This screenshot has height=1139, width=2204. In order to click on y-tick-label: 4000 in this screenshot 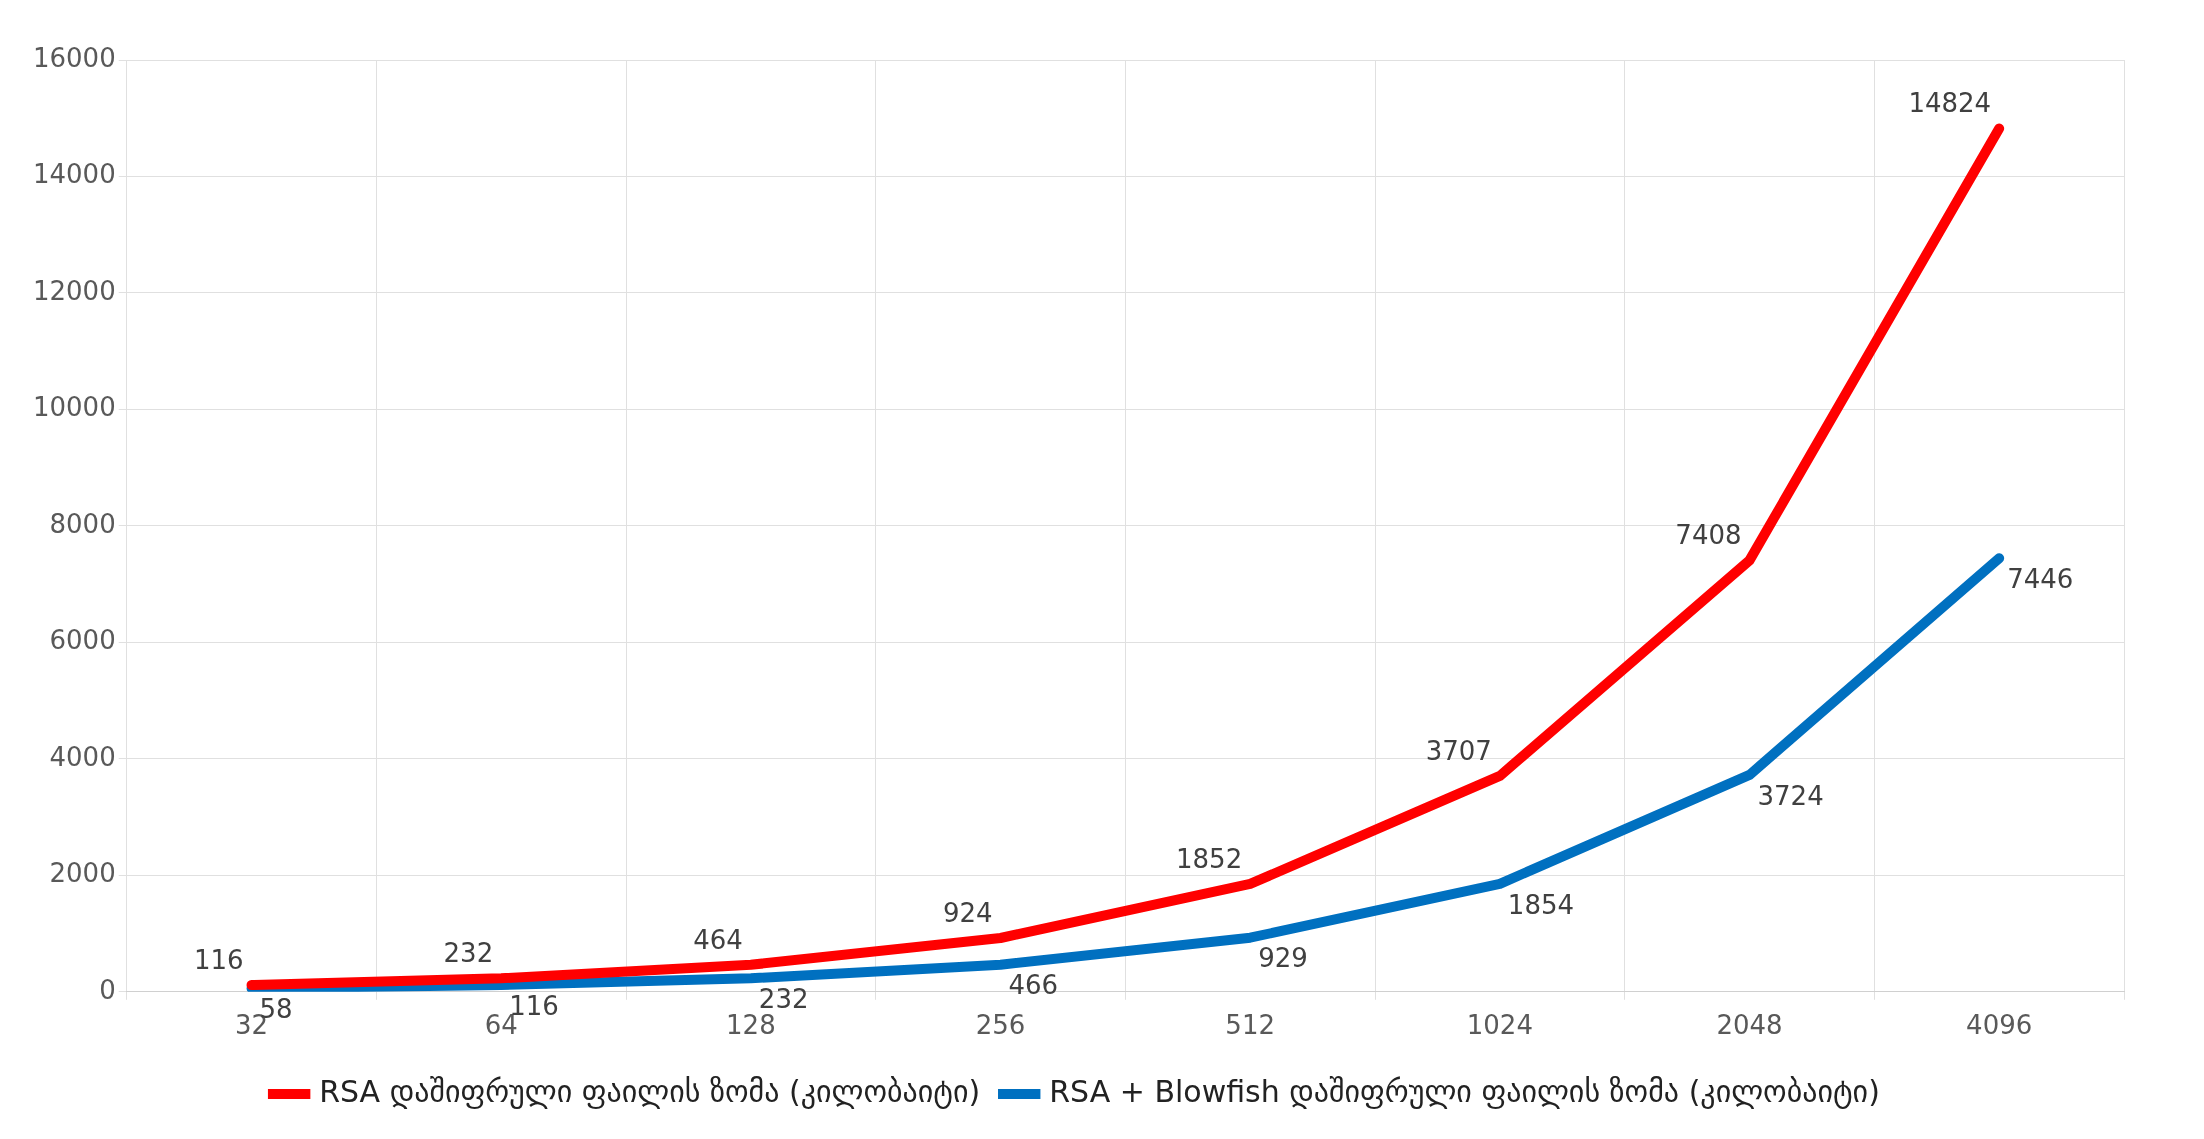, I will do `click(82, 756)`.